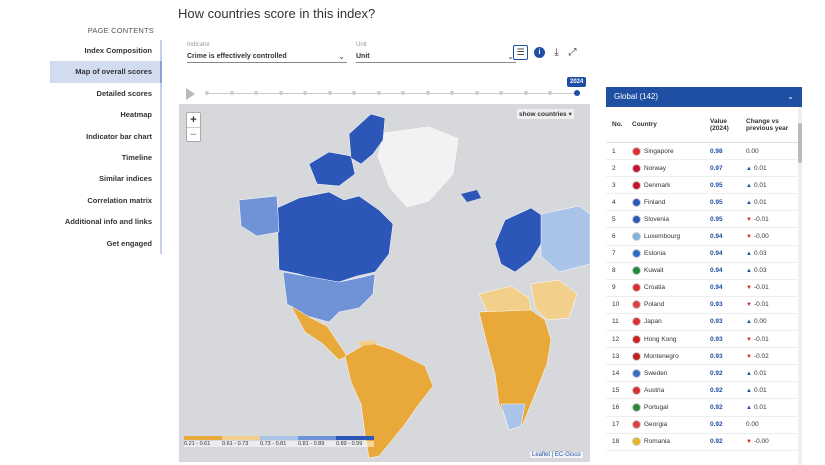 This screenshot has height=465, width=825. I want to click on row-rank: 18, so click(616, 442).